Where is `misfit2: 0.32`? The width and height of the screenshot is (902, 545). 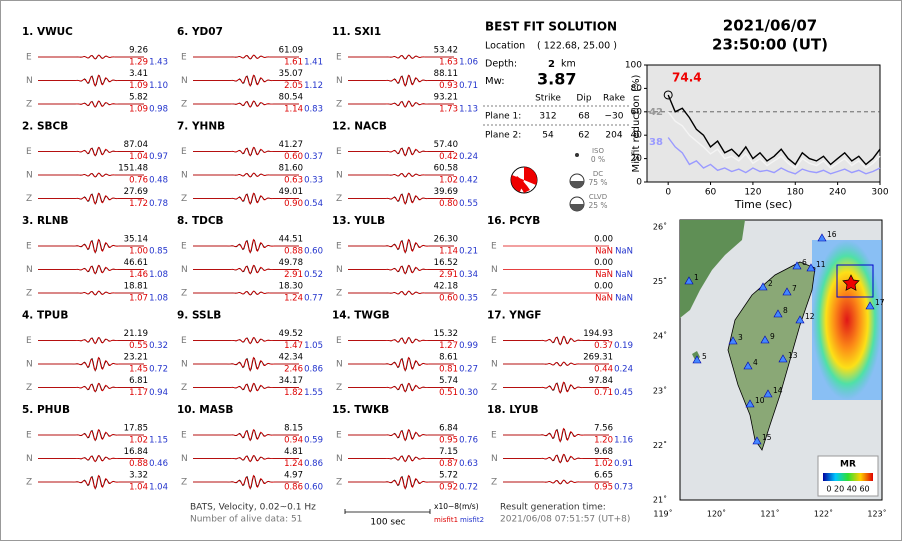 misfit2: 0.32 is located at coordinates (158, 346).